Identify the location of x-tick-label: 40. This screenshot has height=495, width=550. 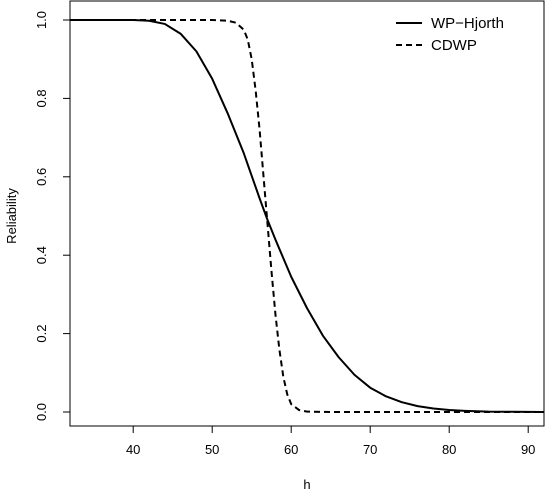
(133, 449).